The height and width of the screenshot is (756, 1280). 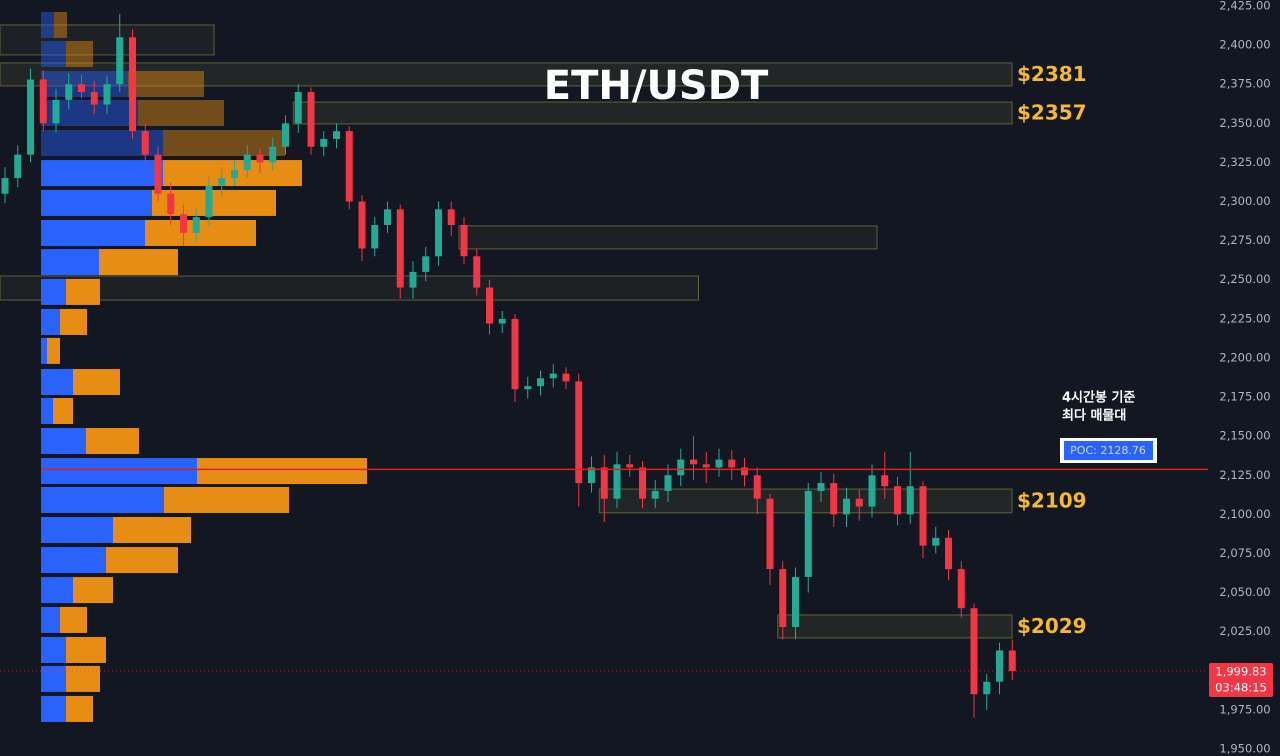 I want to click on y-tick-label: 2,125.00, so click(x=1244, y=475).